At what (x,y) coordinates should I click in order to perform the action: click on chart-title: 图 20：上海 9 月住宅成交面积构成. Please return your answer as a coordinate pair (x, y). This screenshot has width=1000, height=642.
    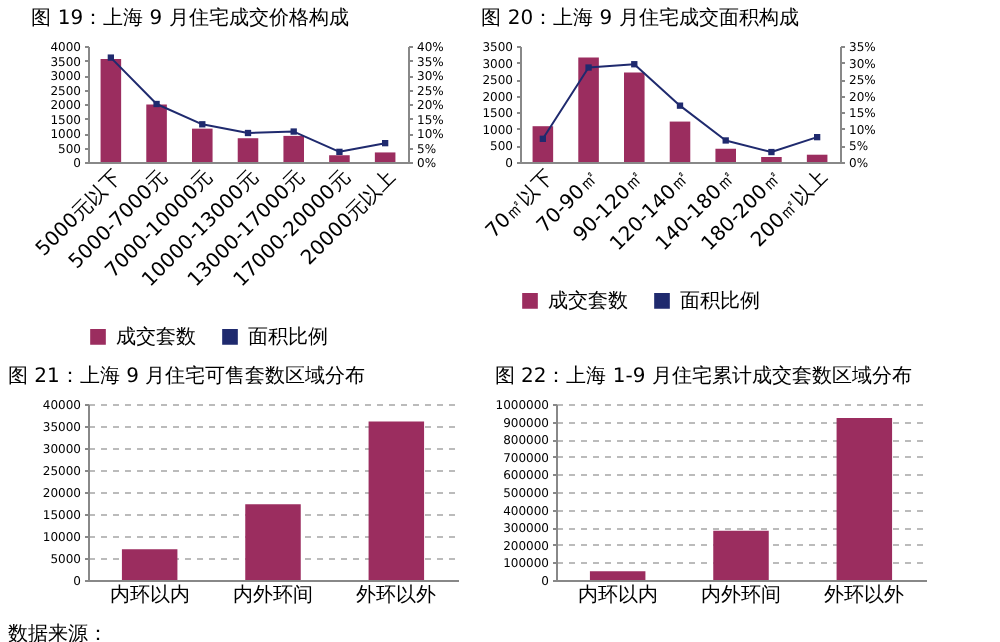
    Looking at the image, I should click on (640, 18).